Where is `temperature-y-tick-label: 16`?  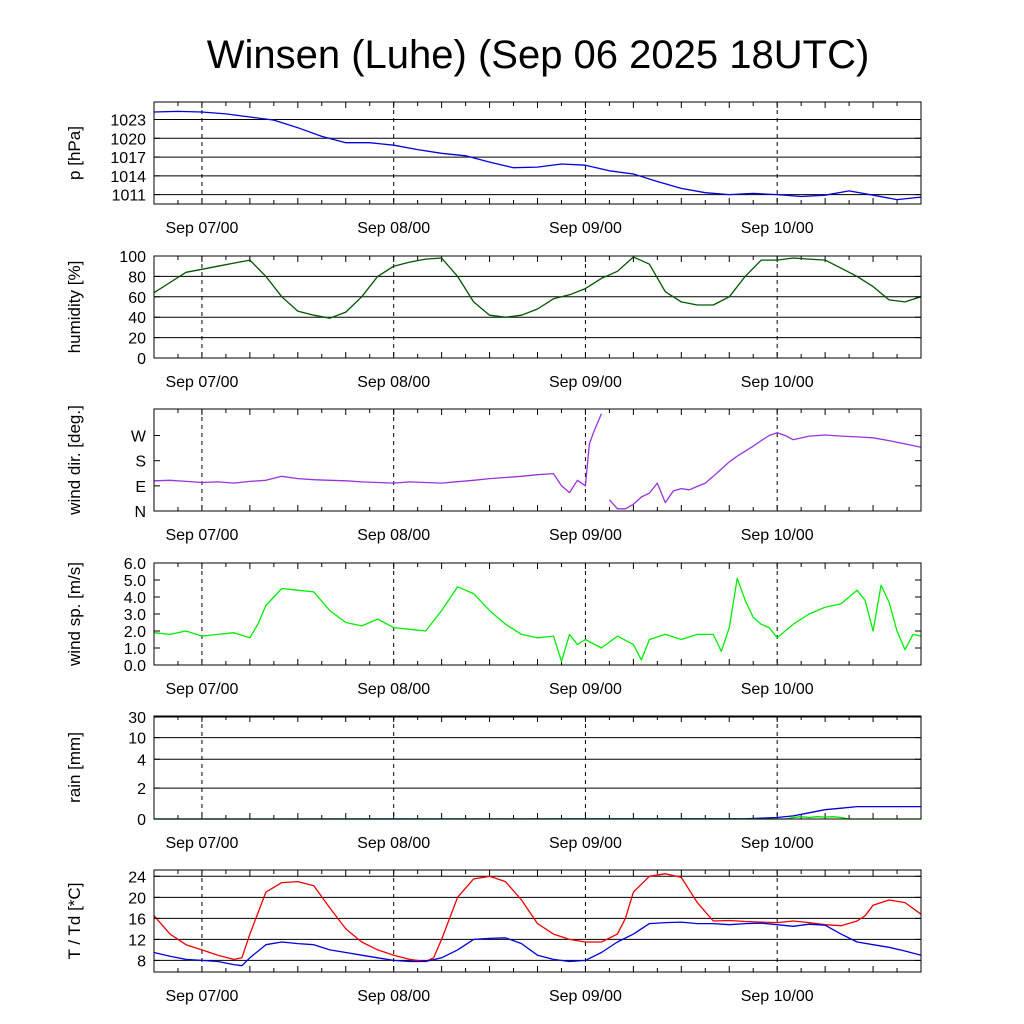 temperature-y-tick-label: 16 is located at coordinates (137, 919).